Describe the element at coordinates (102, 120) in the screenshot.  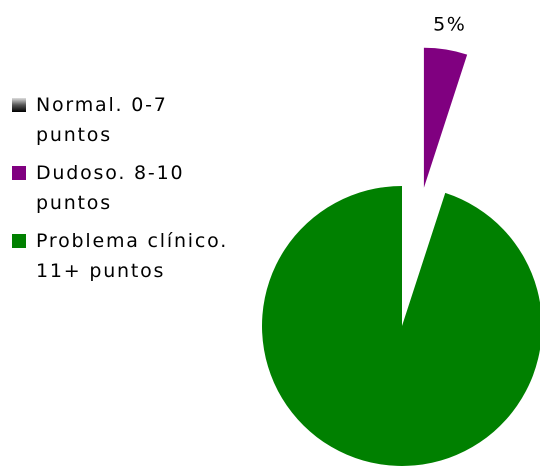
I see `legend-label: Normal. 0-7 puntos` at that location.